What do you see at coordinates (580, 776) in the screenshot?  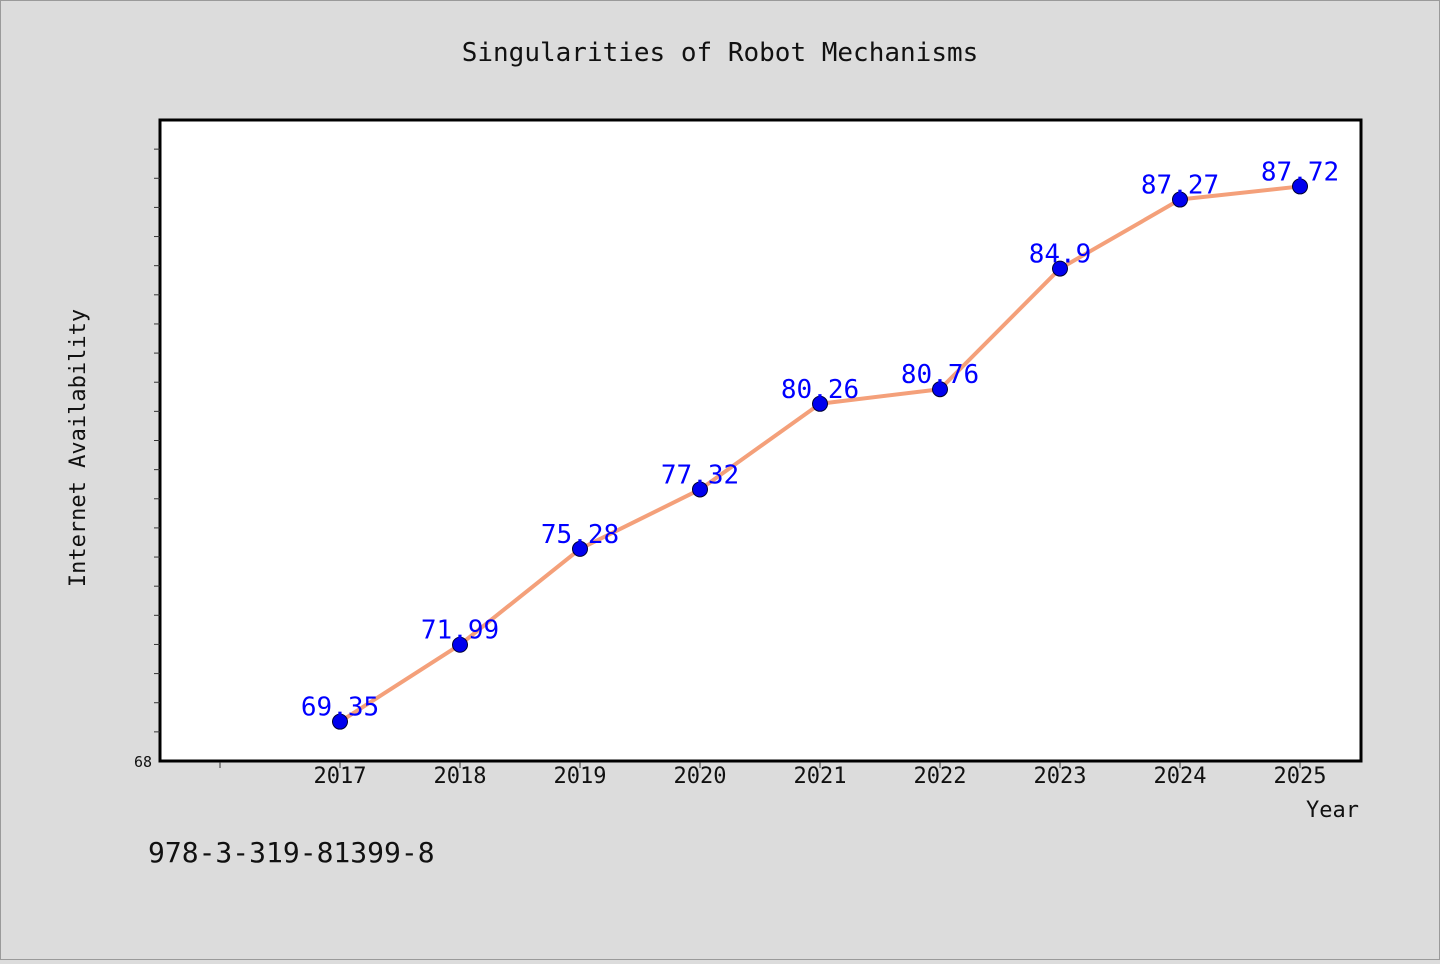 I see `x-tick-label: 2019` at bounding box center [580, 776].